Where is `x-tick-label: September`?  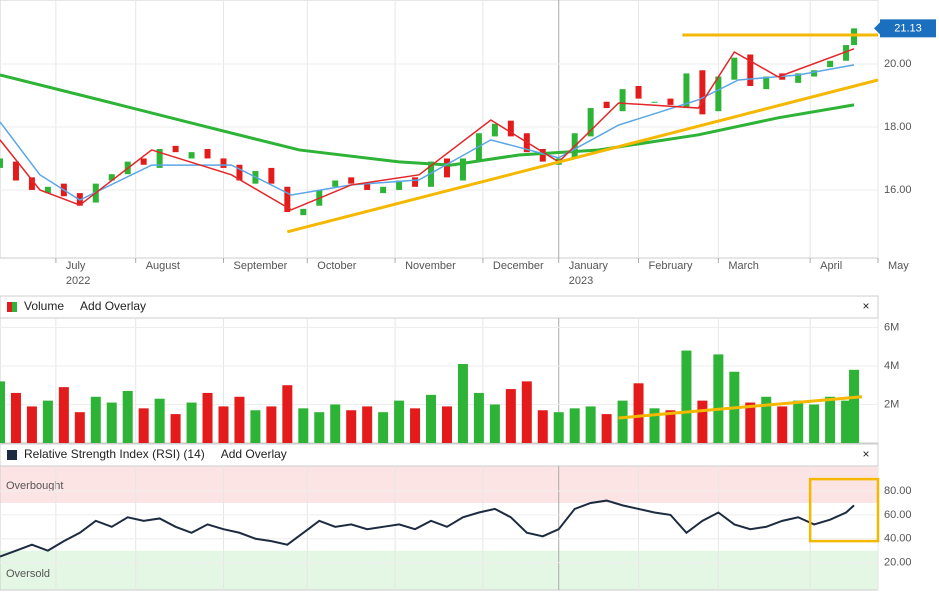 x-tick-label: September is located at coordinates (260, 266).